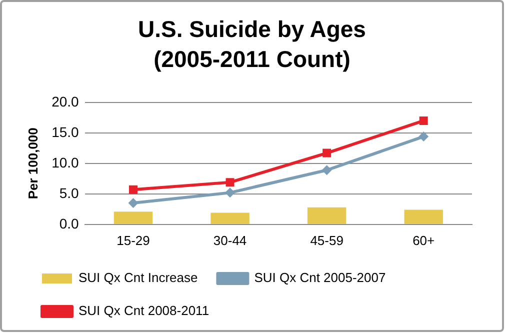 The width and height of the screenshot is (508, 336). What do you see at coordinates (320, 278) in the screenshot?
I see `legend-label: SUI Qx Cnt 2005-2007` at bounding box center [320, 278].